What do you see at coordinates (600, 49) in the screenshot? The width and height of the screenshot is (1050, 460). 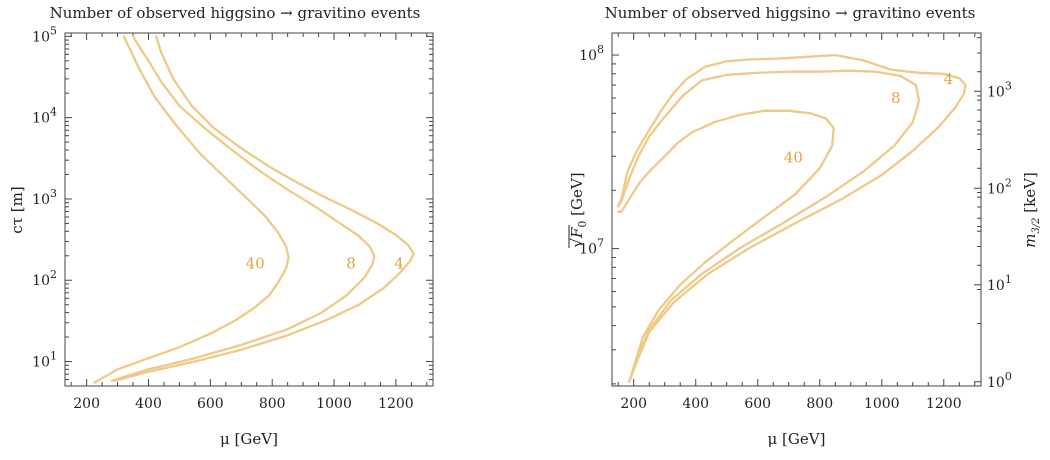 I see `y-tick-exp: 8` at bounding box center [600, 49].